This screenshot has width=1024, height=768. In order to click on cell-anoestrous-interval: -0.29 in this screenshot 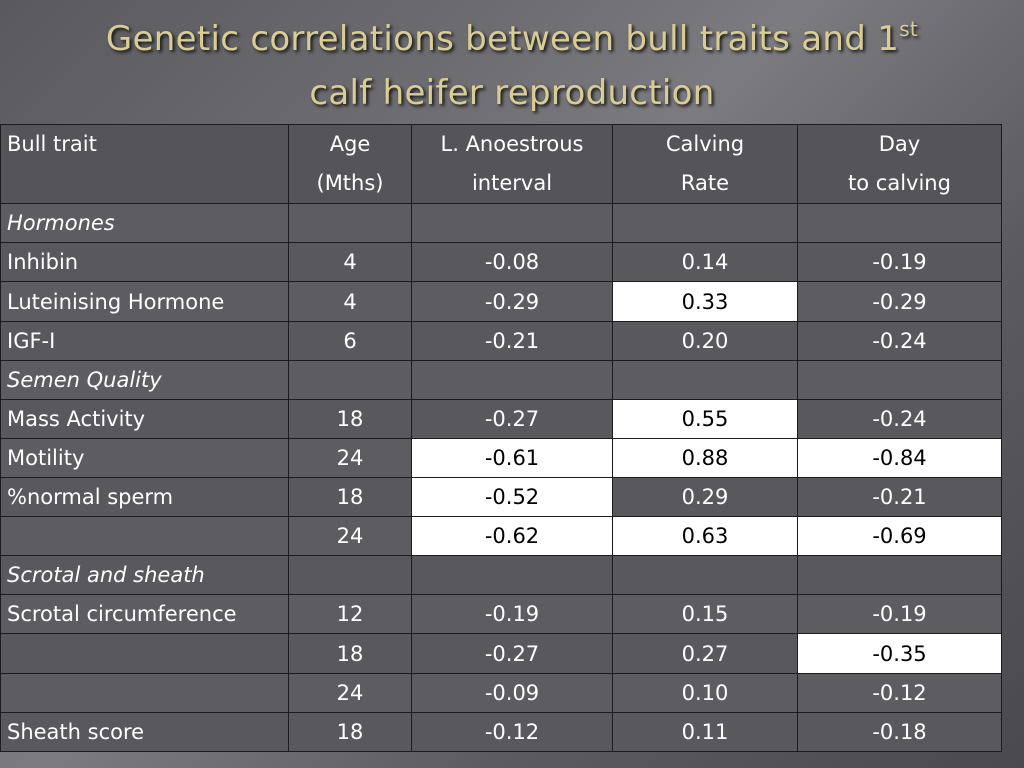, I will do `click(512, 301)`.